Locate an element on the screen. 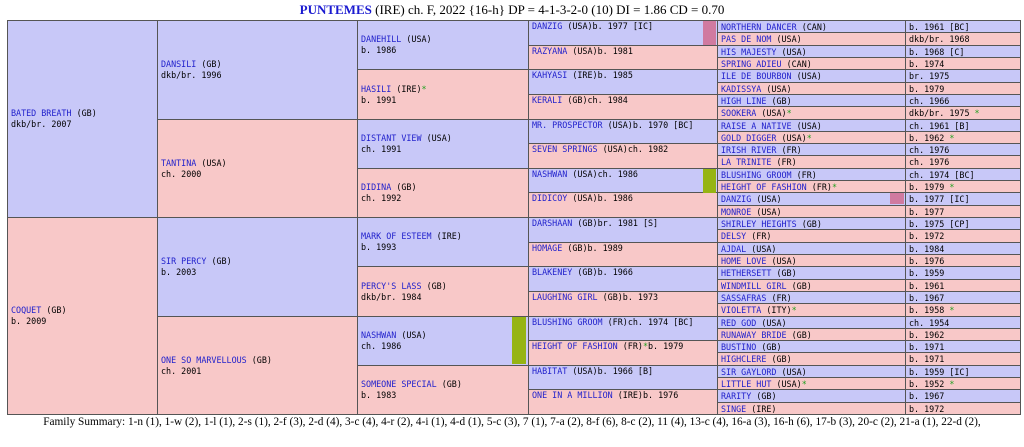  horse-name-link: GOLD DIGGER is located at coordinates (749, 138).